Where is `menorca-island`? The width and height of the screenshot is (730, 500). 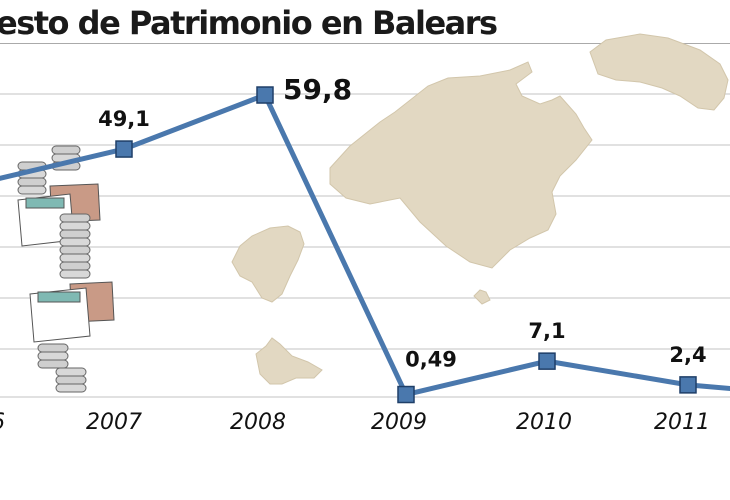 menorca-island is located at coordinates (659, 72).